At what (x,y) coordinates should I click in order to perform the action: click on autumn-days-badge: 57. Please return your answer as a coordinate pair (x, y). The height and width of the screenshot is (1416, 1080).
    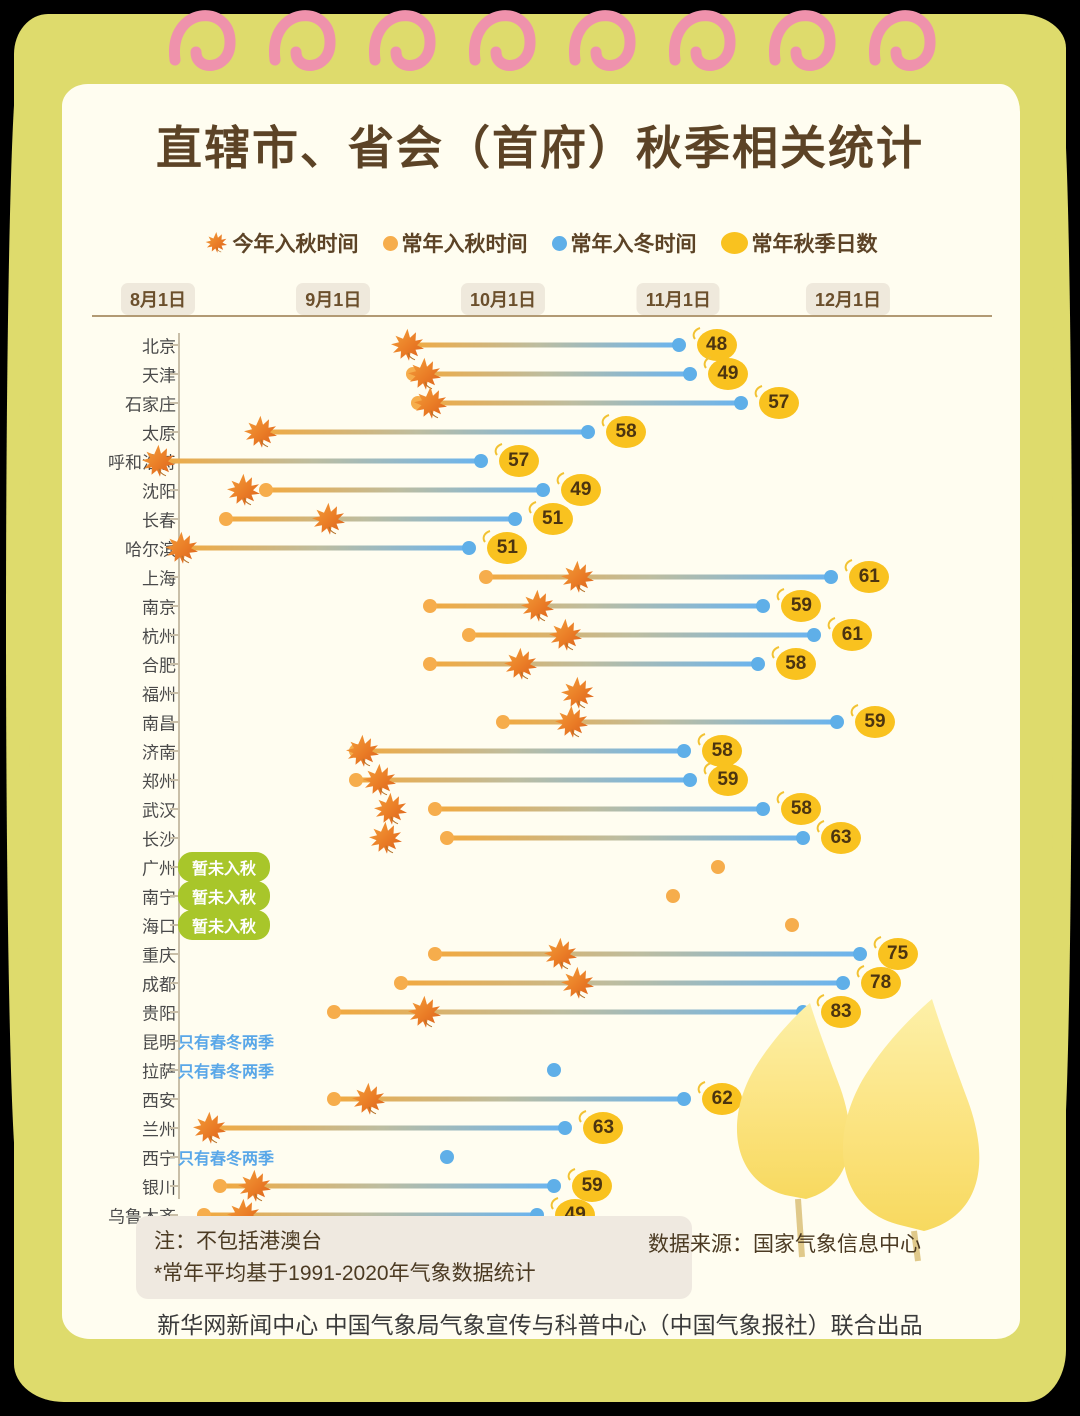
    Looking at the image, I should click on (778, 403).